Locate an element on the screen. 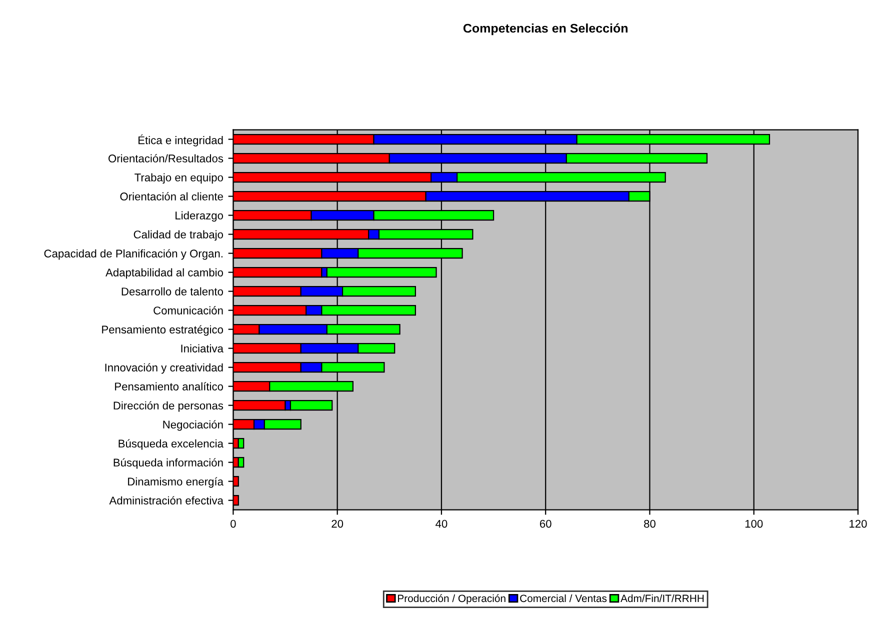 The width and height of the screenshot is (880, 618). x-tick-label: 0 is located at coordinates (233, 524).